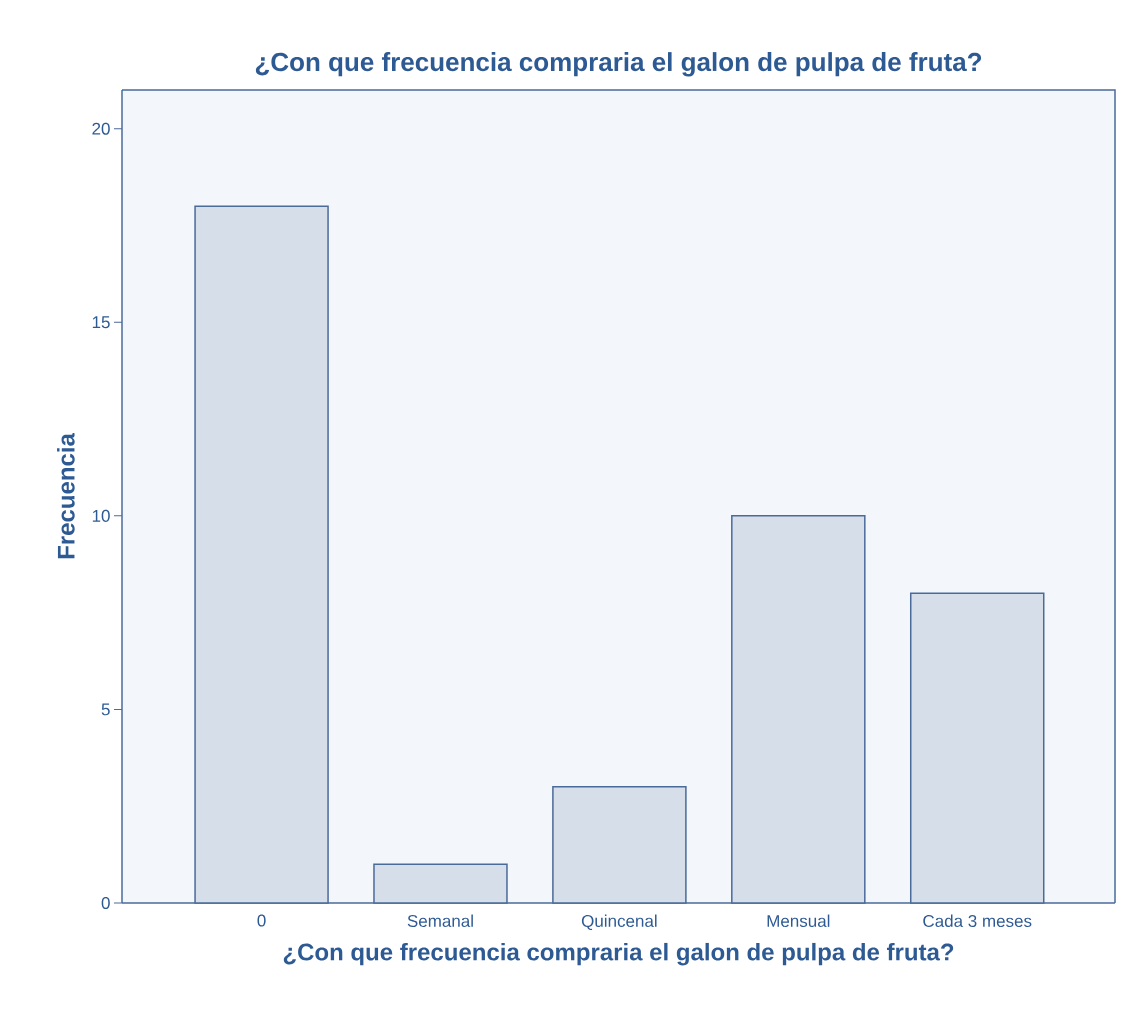  I want to click on x-tick-label: Semanal, so click(440, 921).